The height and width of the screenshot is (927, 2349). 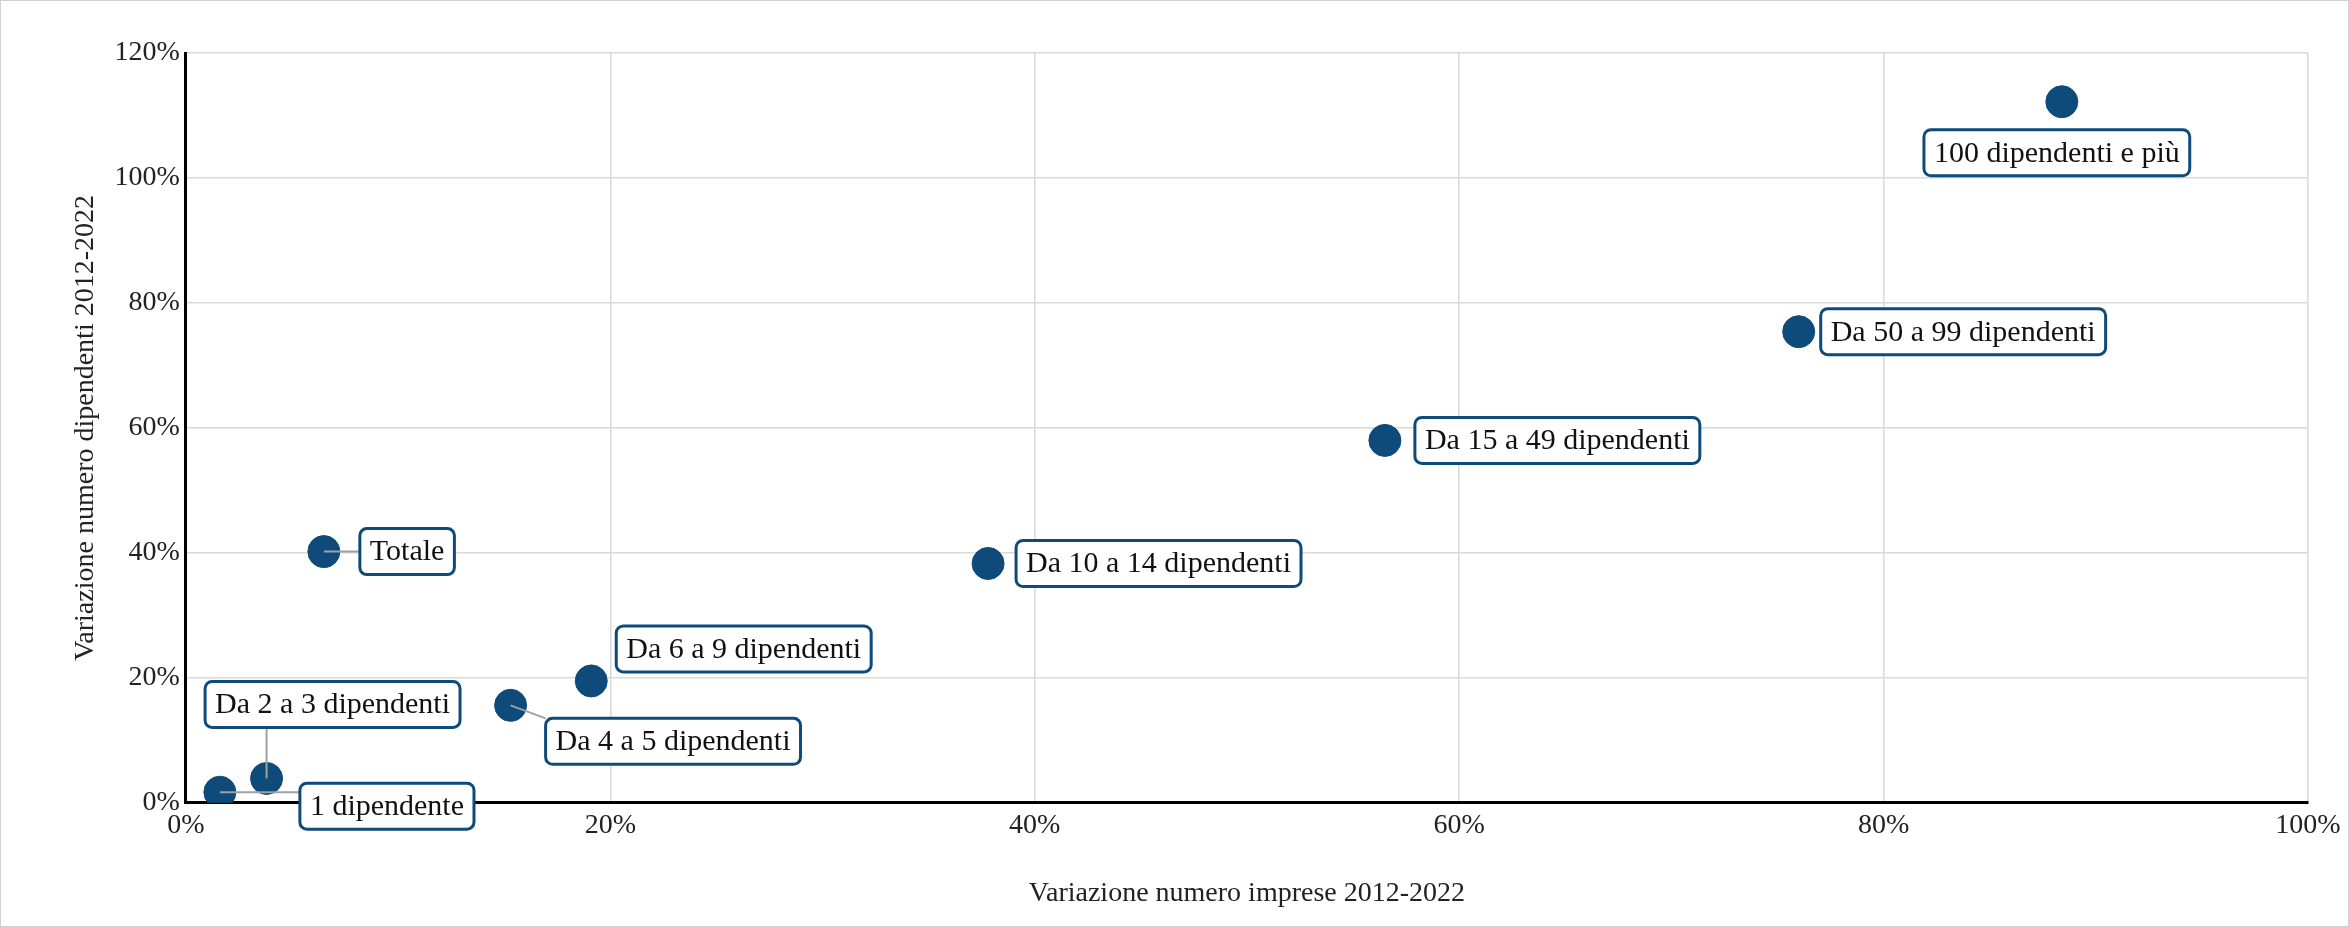 I want to click on y-tick-label: 80%, so click(x=154, y=301).